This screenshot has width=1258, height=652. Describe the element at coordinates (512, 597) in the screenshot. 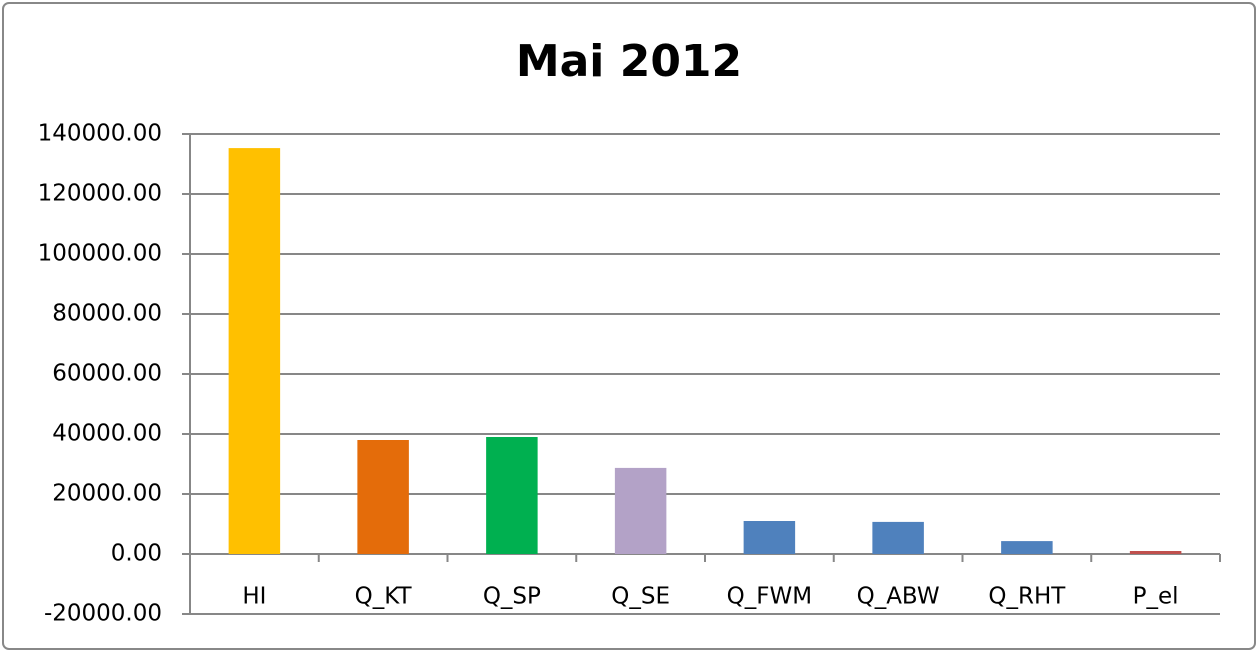

I see `x-tick-label: Q_SP` at that location.